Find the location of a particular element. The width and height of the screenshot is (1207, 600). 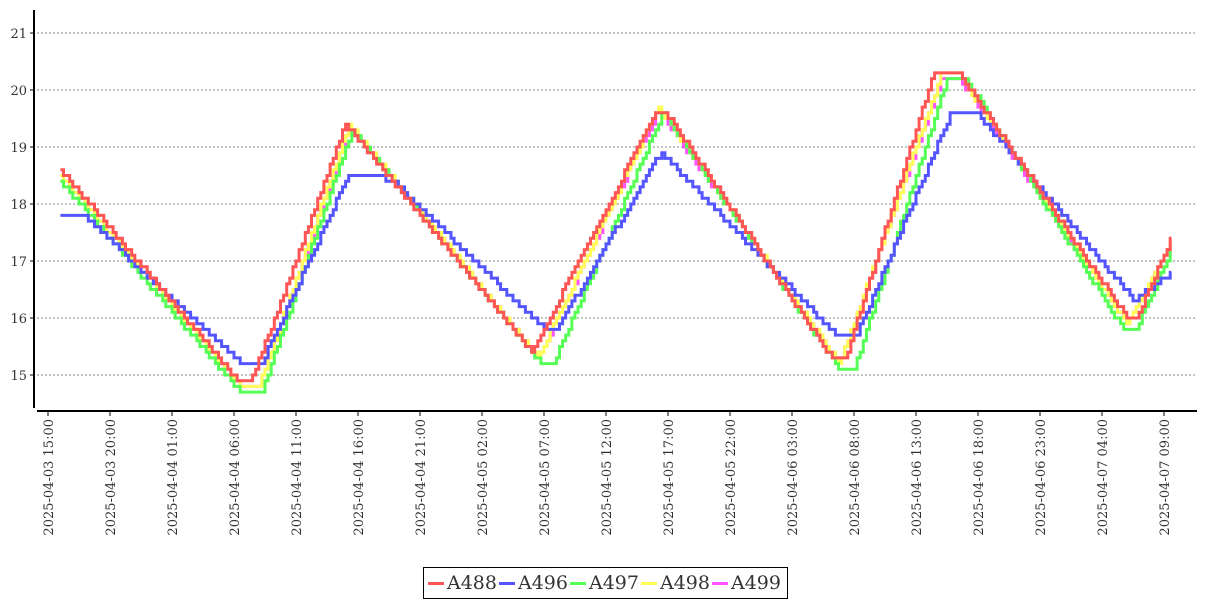

x-tick-label: 2025-04-06 18:00 is located at coordinates (979, 477).